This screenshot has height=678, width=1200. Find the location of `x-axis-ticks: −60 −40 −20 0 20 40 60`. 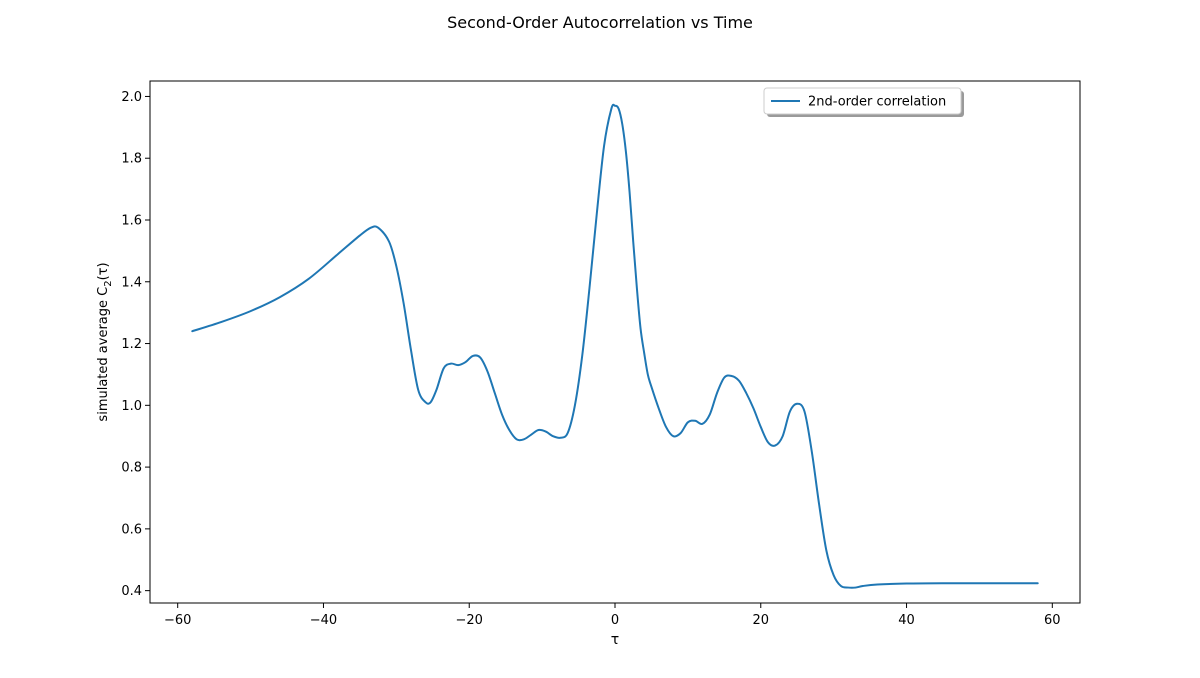

x-axis-ticks: −60 −40 −20 0 20 40 60 is located at coordinates (612, 615).